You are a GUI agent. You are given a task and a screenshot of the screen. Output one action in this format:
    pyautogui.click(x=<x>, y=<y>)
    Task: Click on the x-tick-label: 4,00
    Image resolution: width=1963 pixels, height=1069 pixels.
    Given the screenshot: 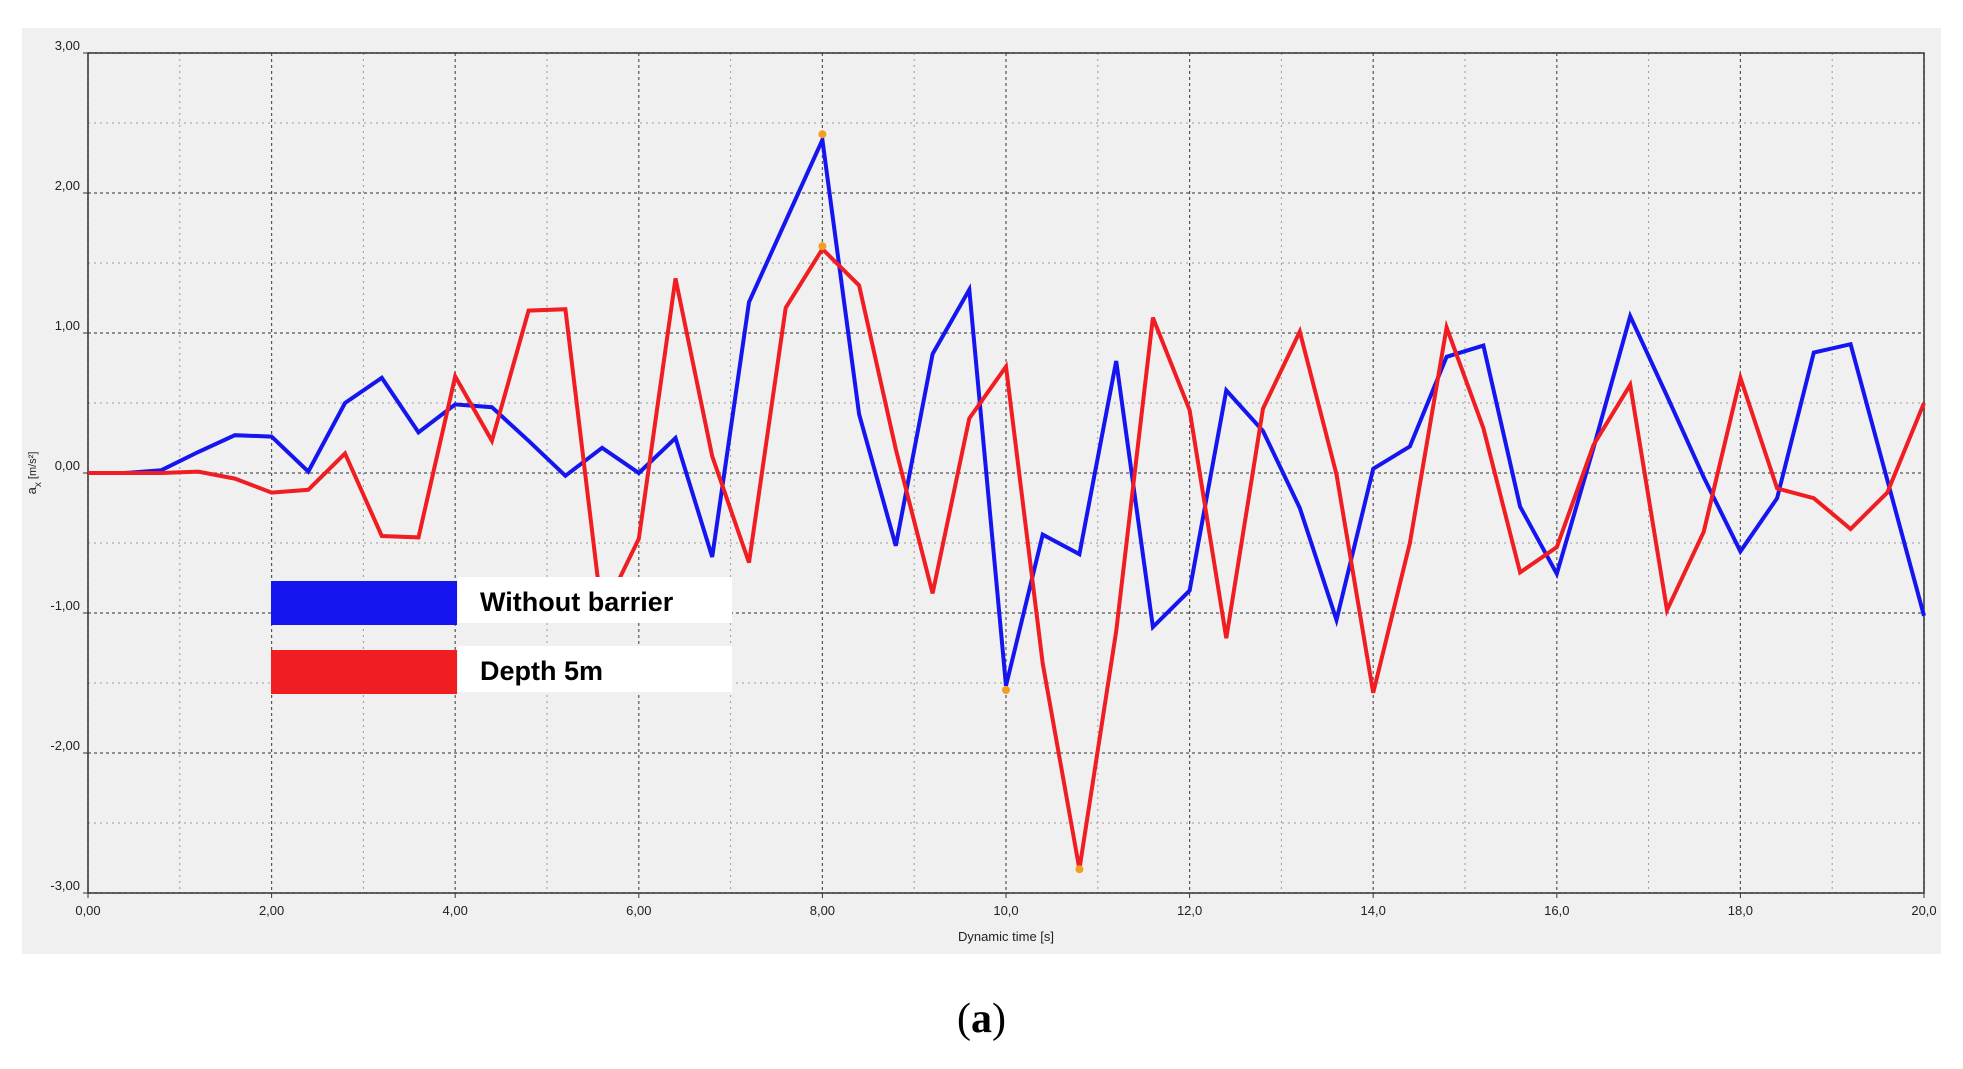 What is the action you would take?
    pyautogui.click(x=455, y=910)
    